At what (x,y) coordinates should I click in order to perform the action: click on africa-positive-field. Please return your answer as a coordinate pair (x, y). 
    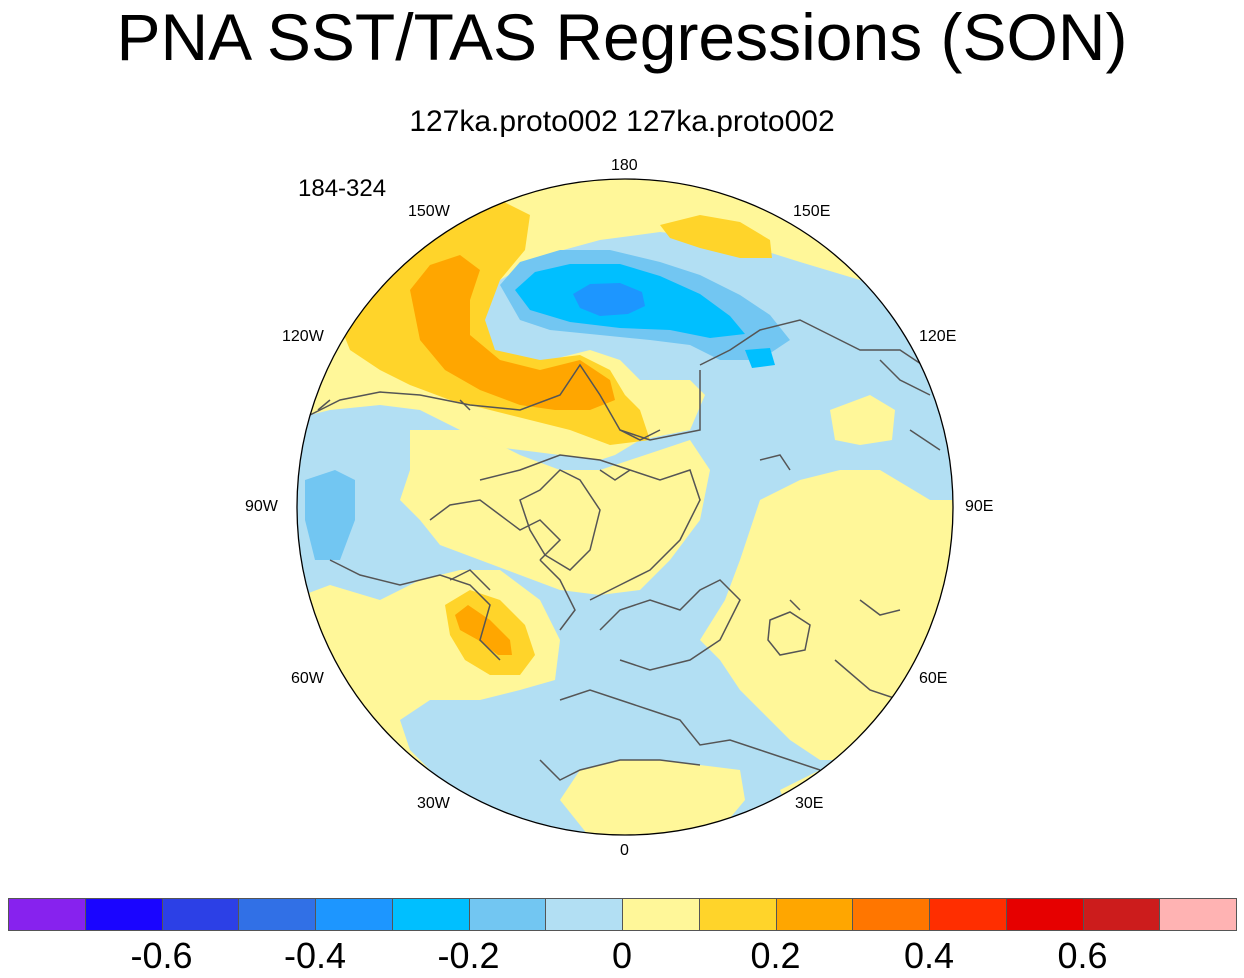
    Looking at the image, I should click on (652, 797).